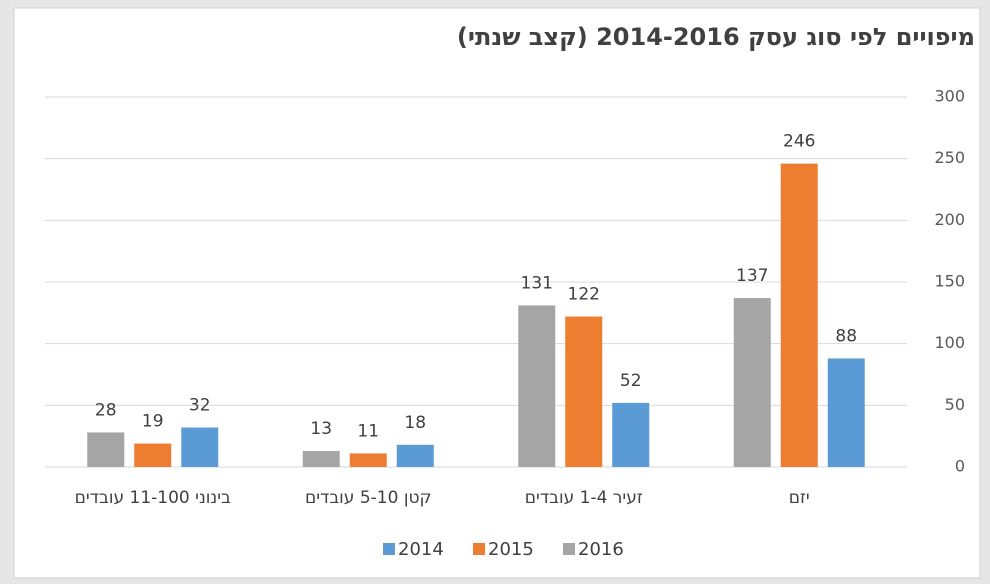  I want to click on y-tick-label: 200, so click(949, 219).